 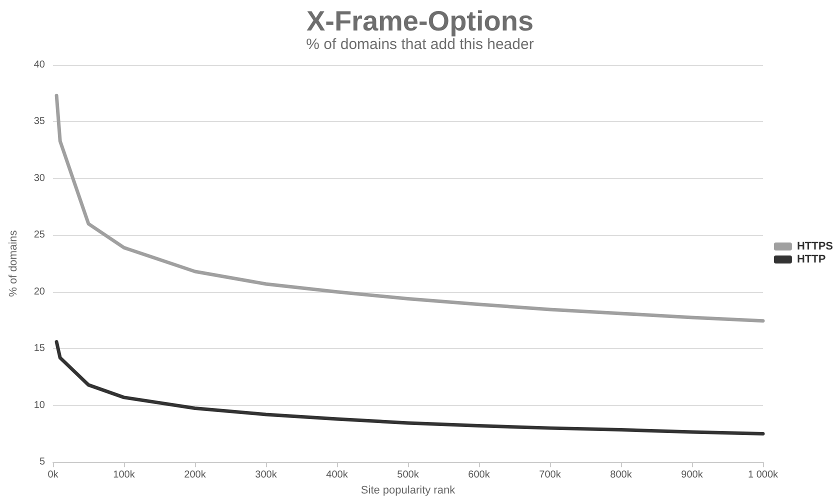 What do you see at coordinates (408, 475) in the screenshot?
I see `x-tick-label: 500k` at bounding box center [408, 475].